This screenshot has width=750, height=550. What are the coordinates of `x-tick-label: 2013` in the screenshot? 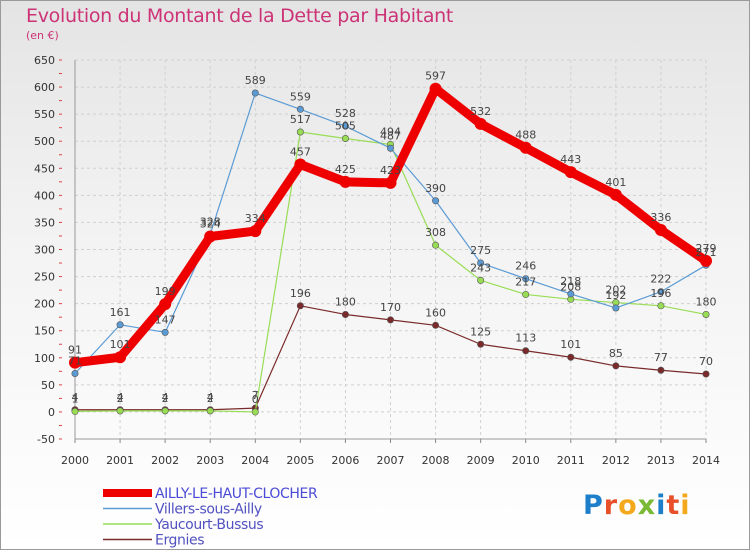 It's located at (661, 460).